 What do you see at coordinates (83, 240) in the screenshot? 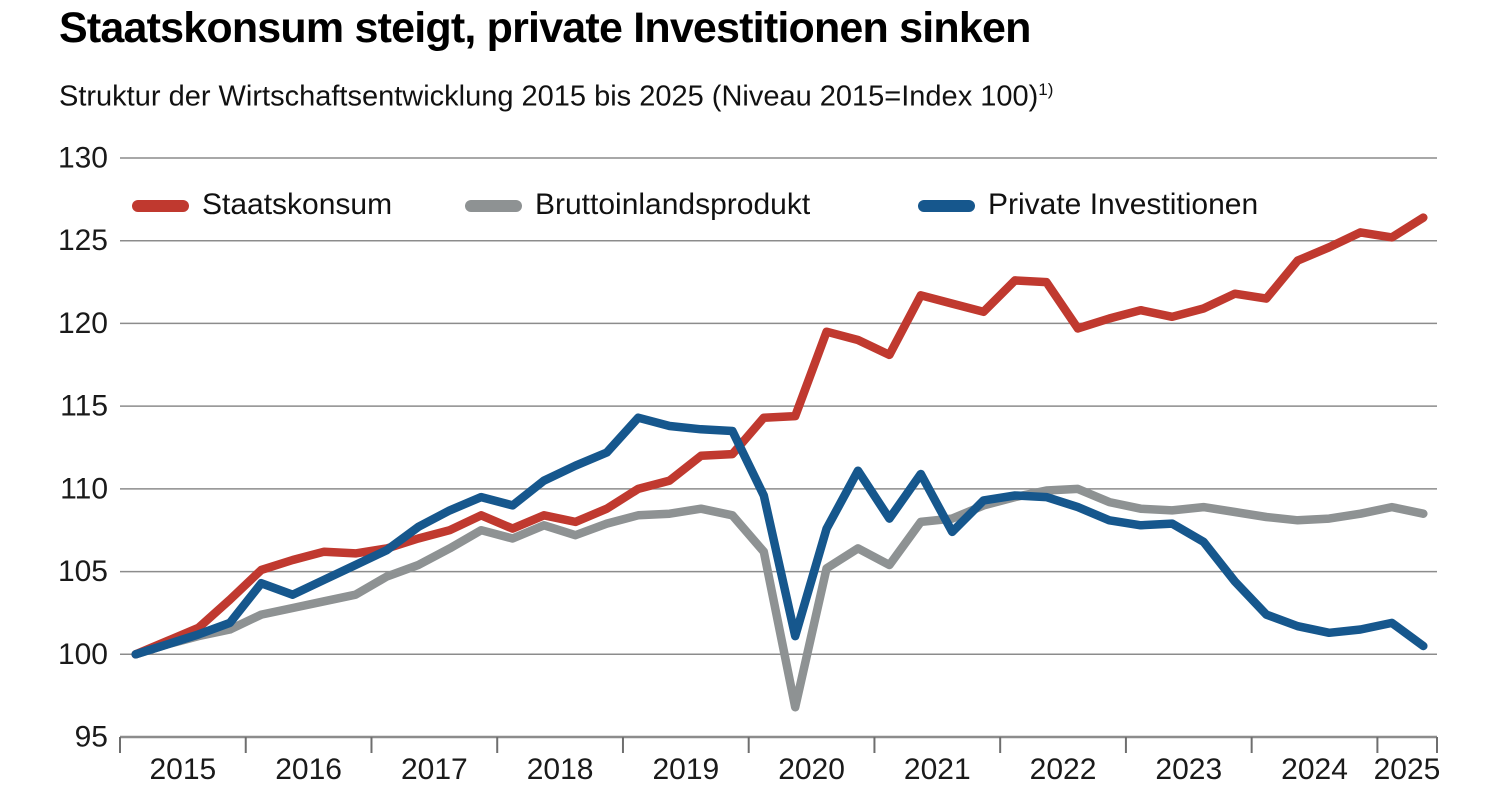
I see `y-tick-label: 125` at bounding box center [83, 240].